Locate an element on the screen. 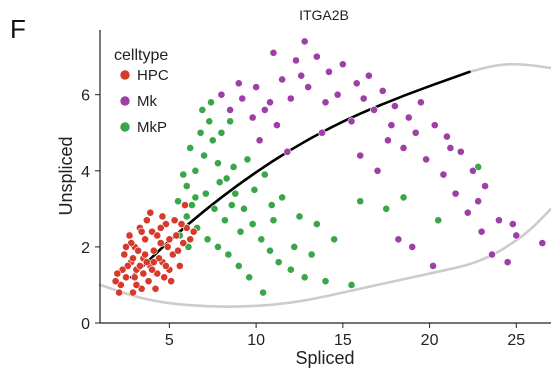  y-tick-label: 4 is located at coordinates (85, 172).